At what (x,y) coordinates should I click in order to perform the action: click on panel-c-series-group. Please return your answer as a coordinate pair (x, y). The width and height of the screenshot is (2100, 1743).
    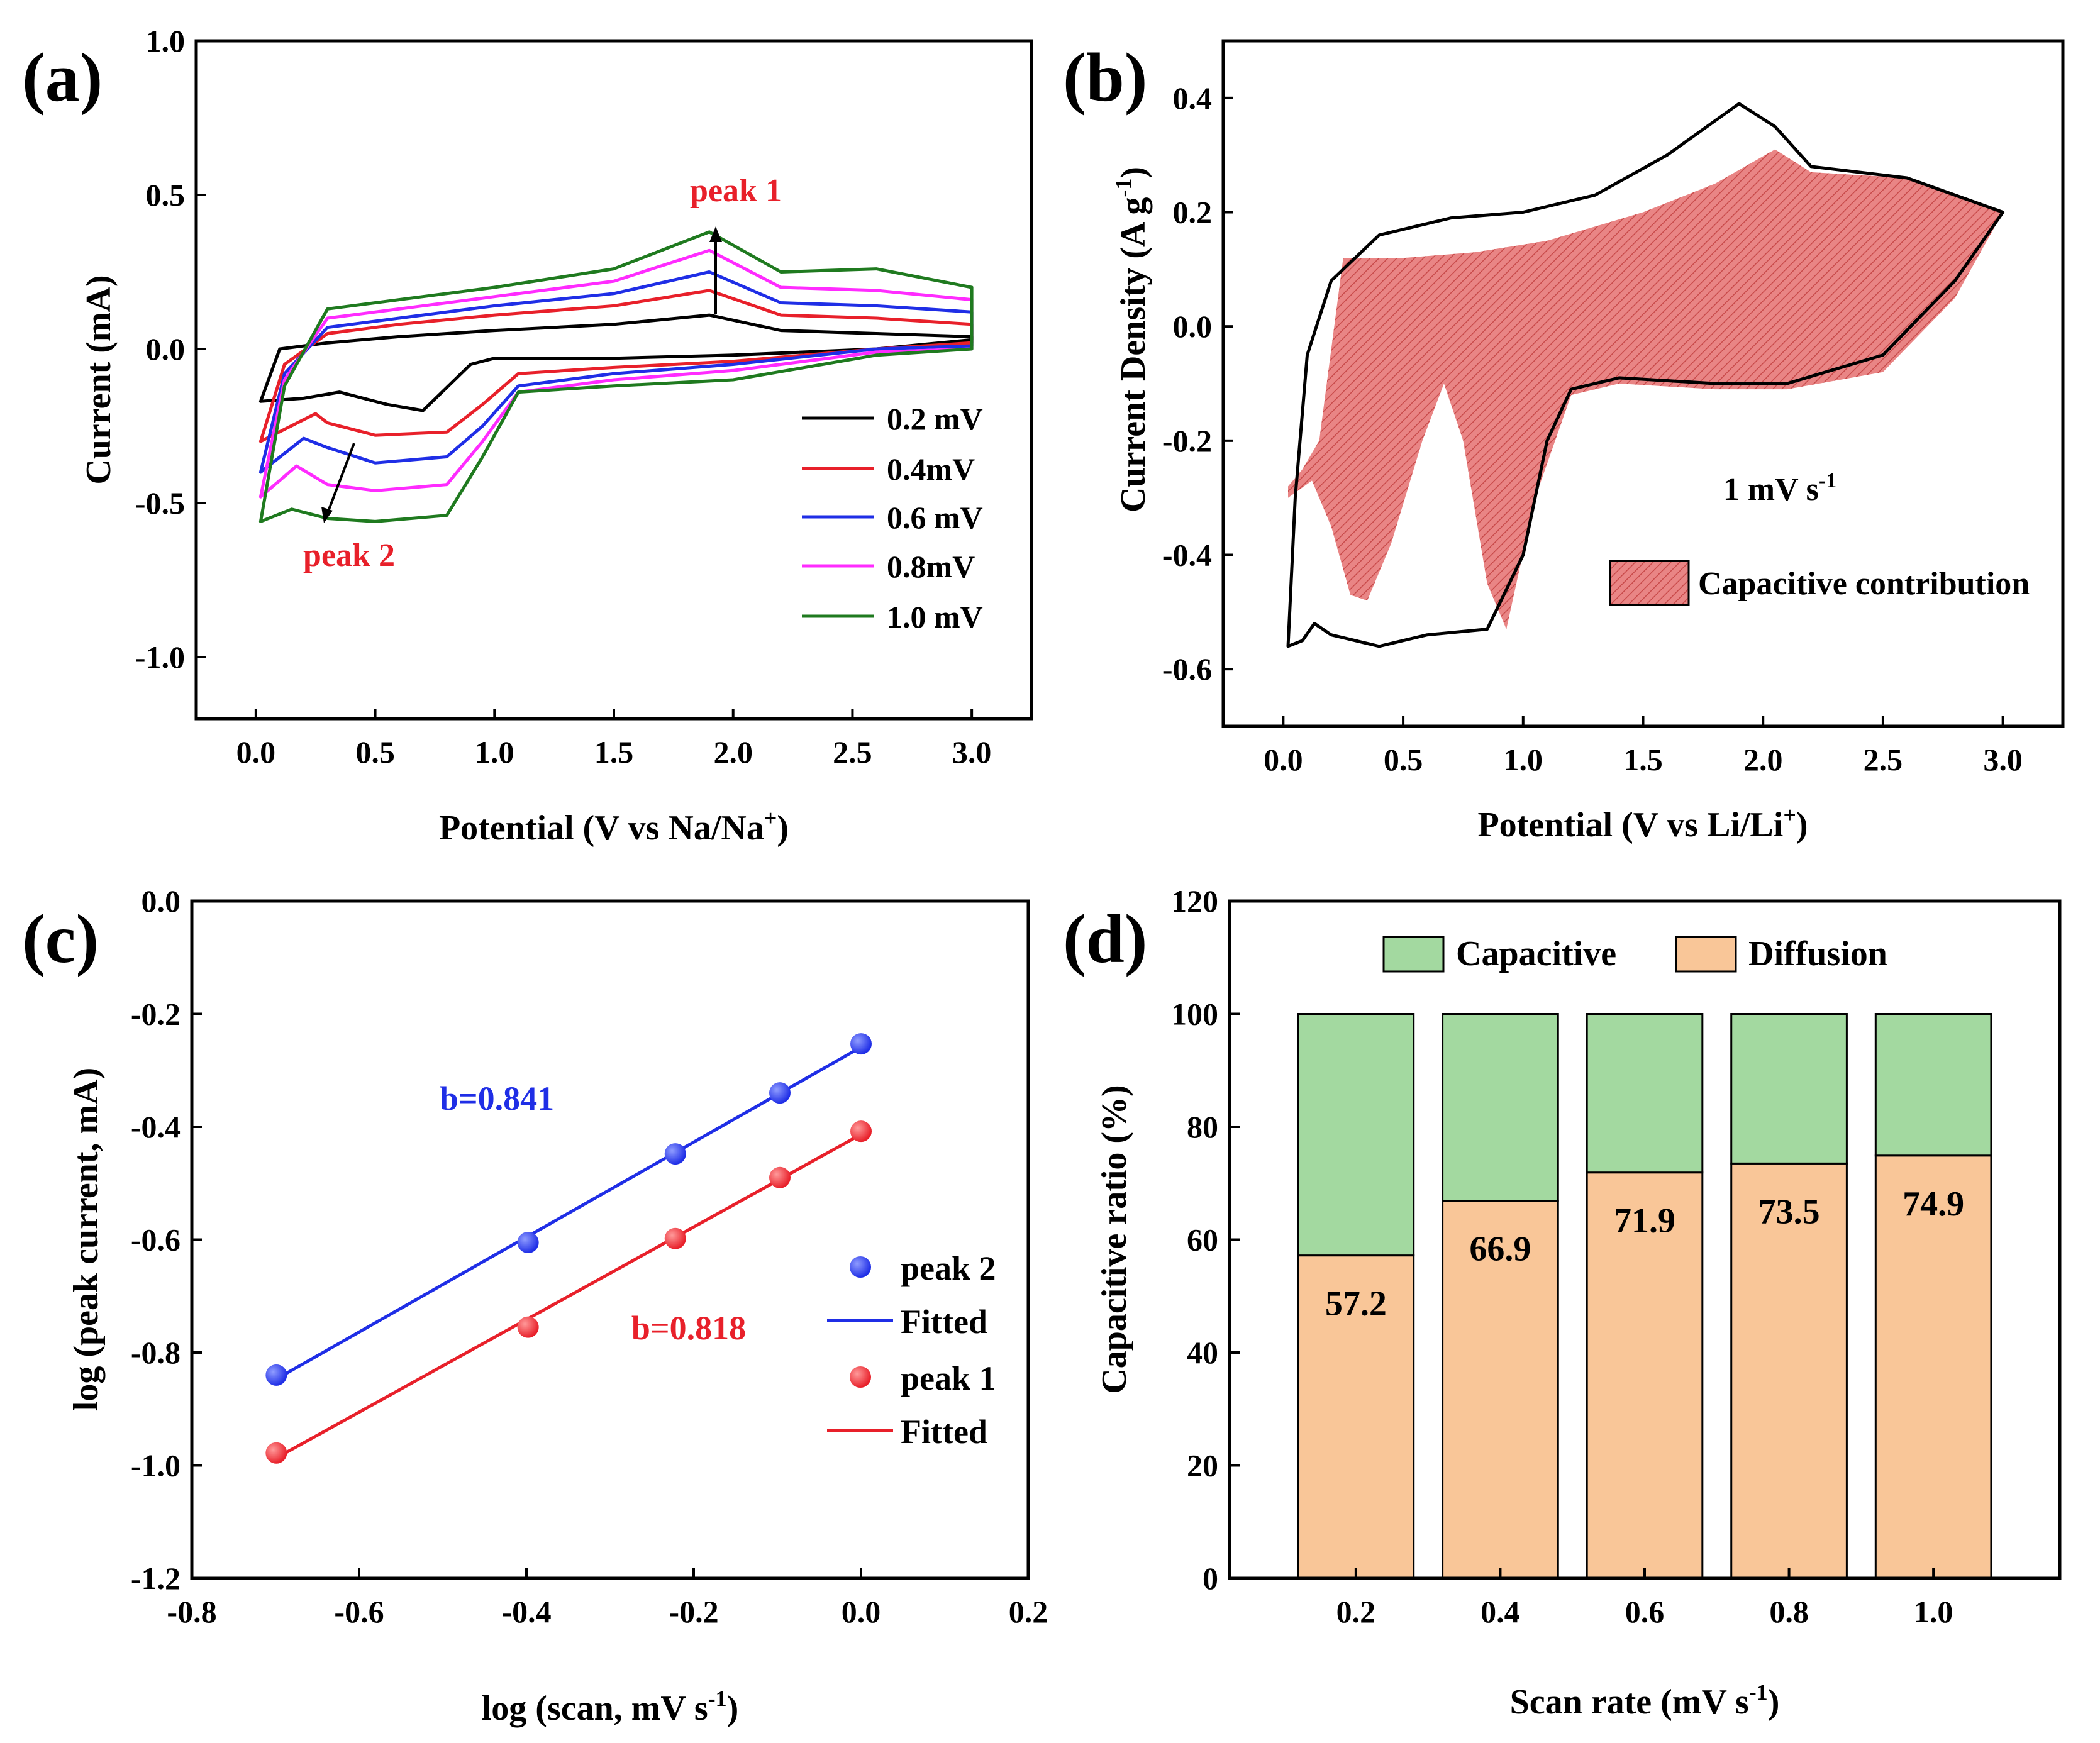
    Looking at the image, I should click on (568, 1248).